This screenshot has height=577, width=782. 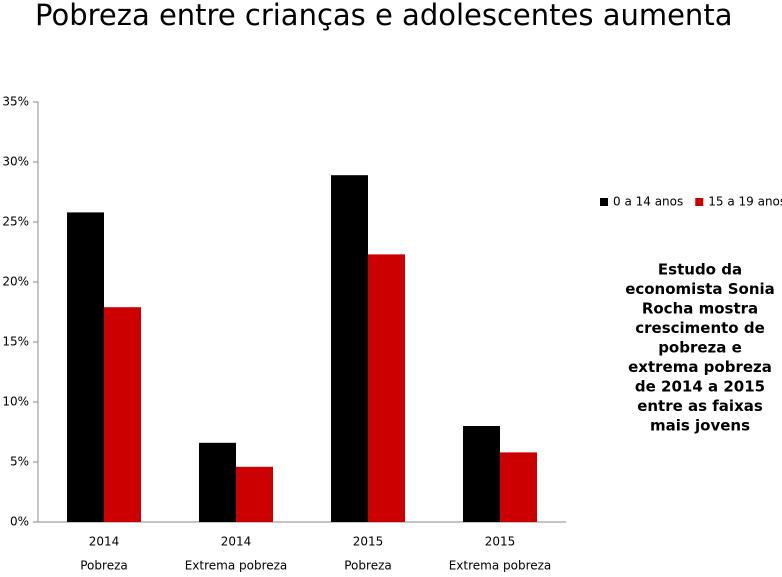 I want to click on y-tick-label: 20%, so click(x=15, y=282).